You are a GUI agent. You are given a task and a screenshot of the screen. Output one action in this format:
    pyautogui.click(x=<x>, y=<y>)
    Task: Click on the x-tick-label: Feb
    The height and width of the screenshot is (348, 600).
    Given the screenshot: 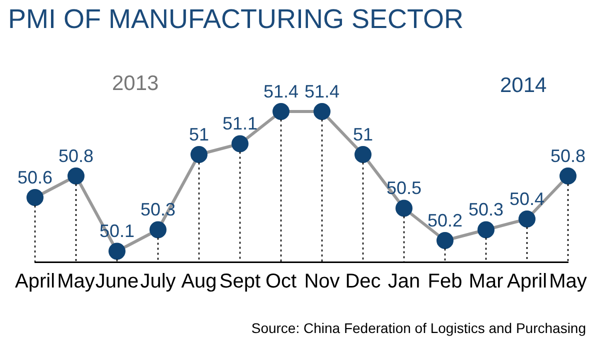 What is the action you would take?
    pyautogui.click(x=445, y=281)
    